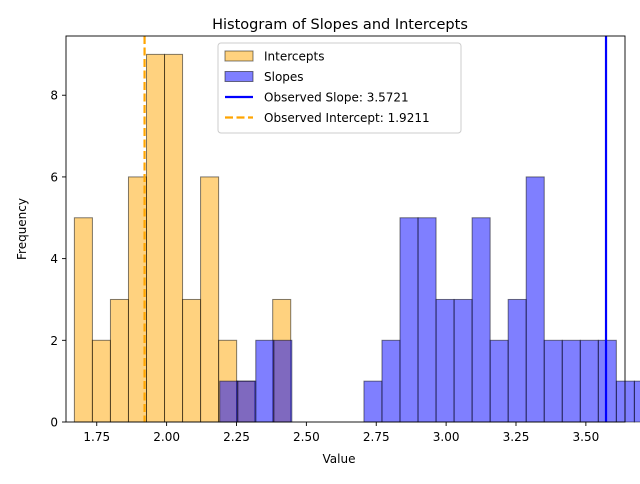 The height and width of the screenshot is (484, 640). I want to click on x-tick-label: 2.50, so click(306, 437).